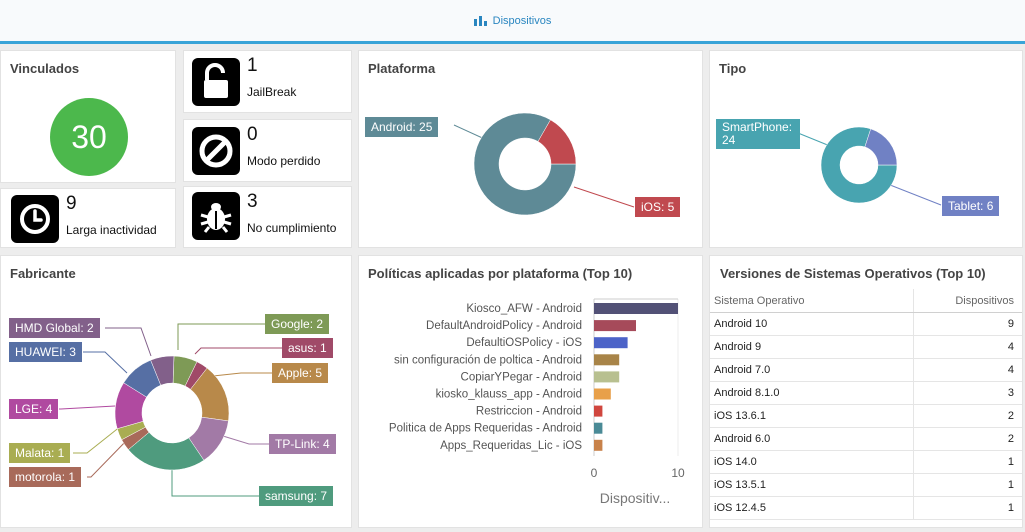  Describe the element at coordinates (307, 348) in the screenshot. I see `fabricante-asus-label: asus: 1` at that location.